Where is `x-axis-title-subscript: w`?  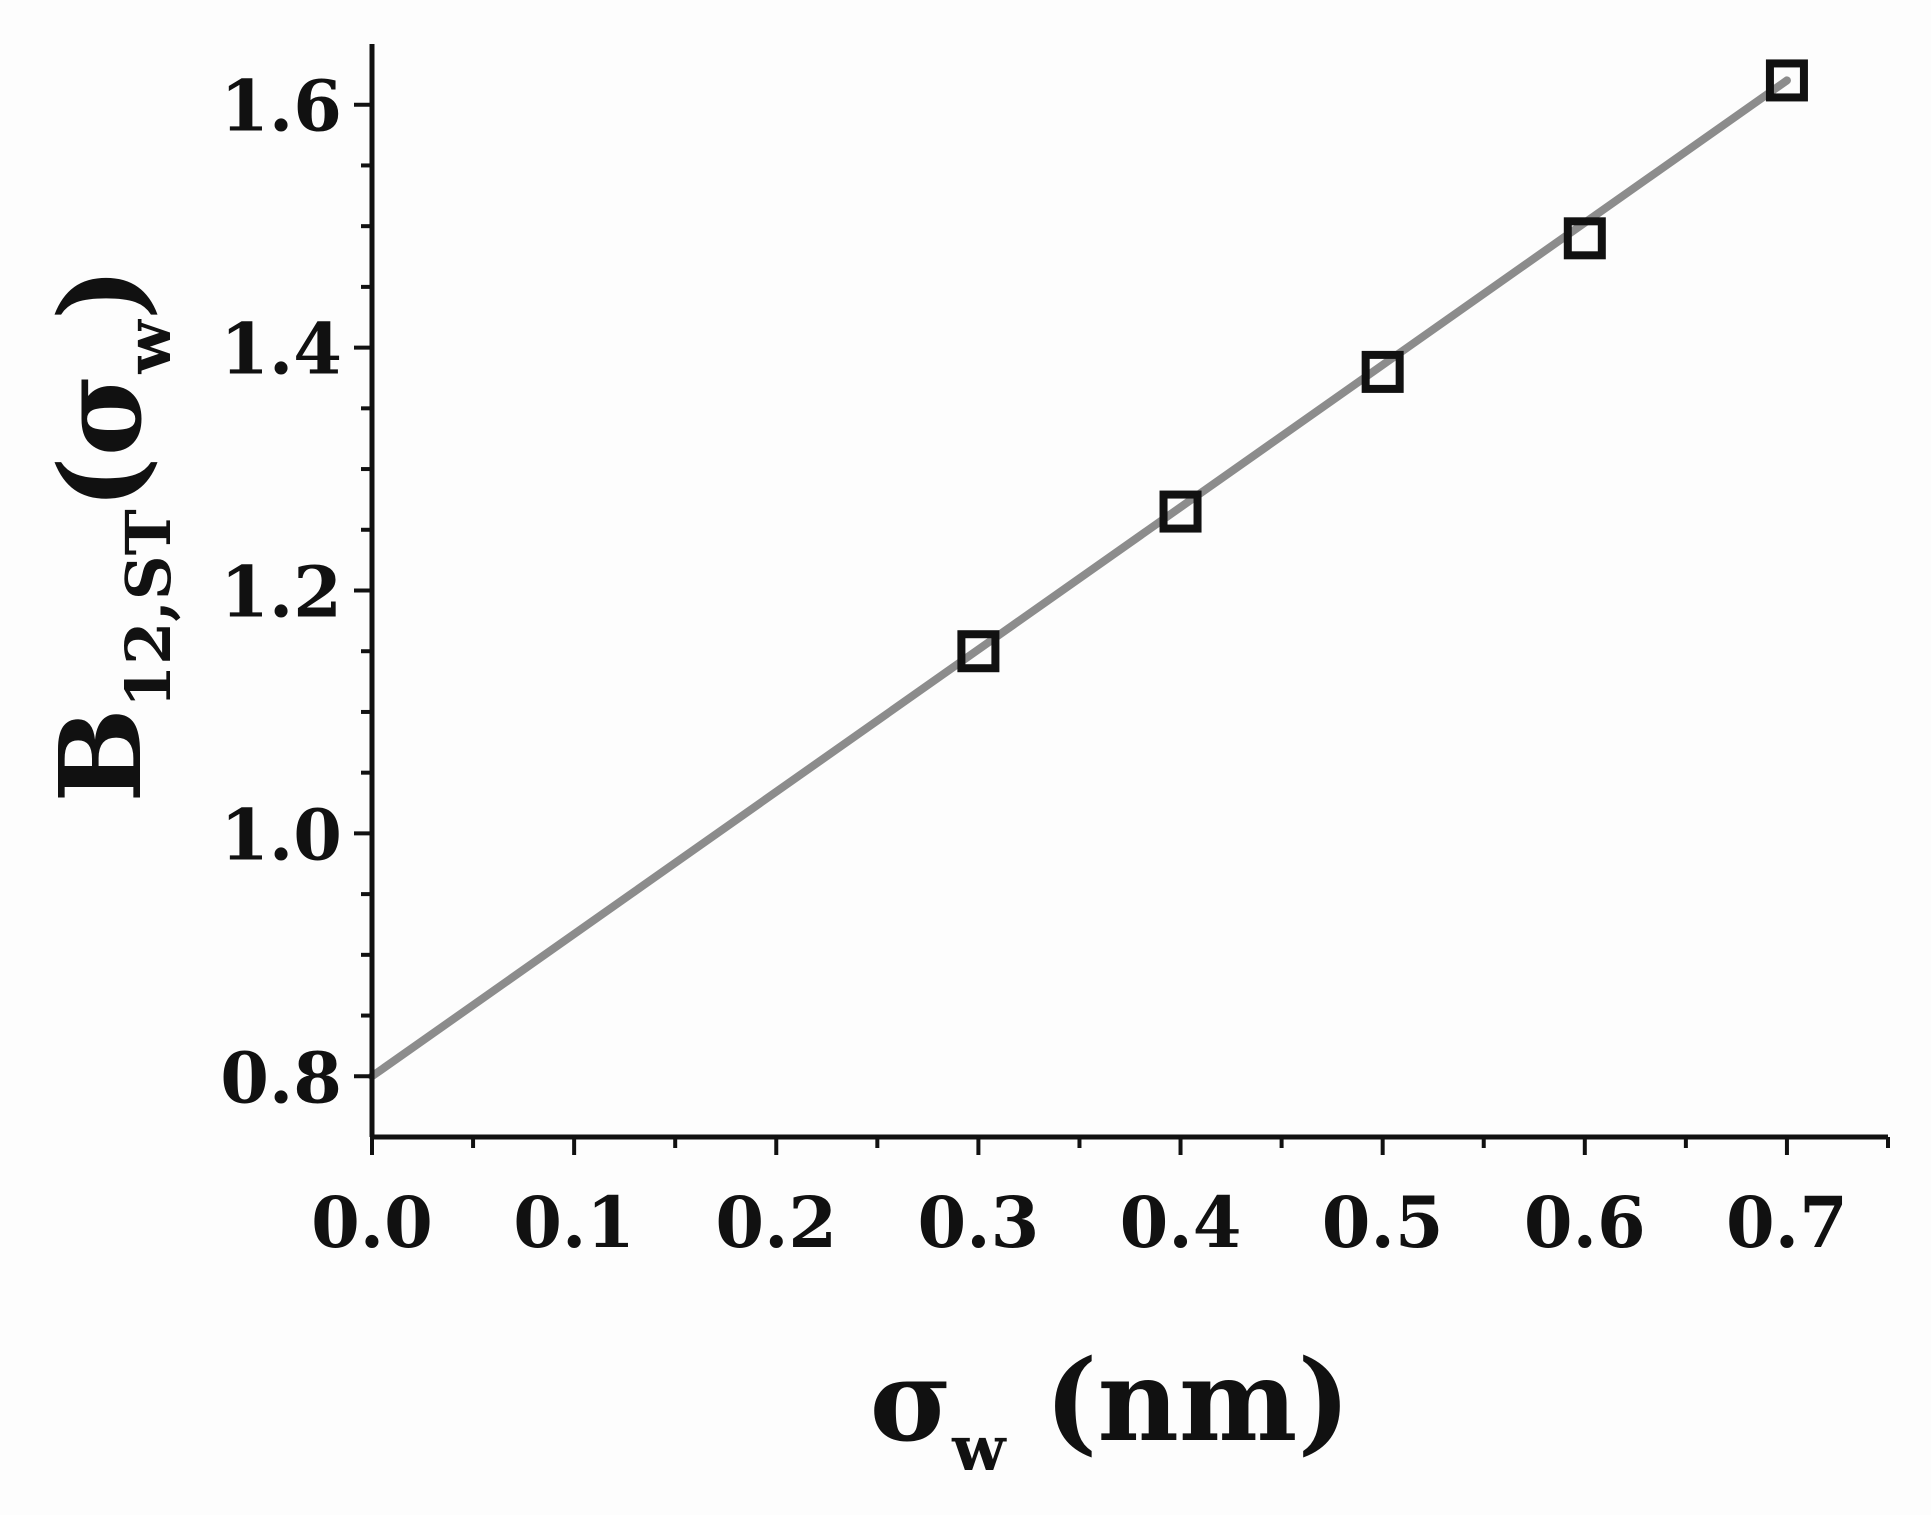
x-axis-title-subscript: w is located at coordinates (979, 1448).